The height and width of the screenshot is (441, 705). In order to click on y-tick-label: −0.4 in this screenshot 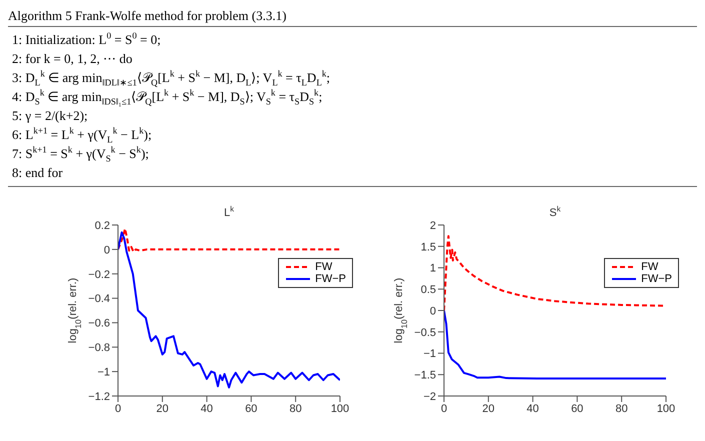, I will do `click(99, 299)`.